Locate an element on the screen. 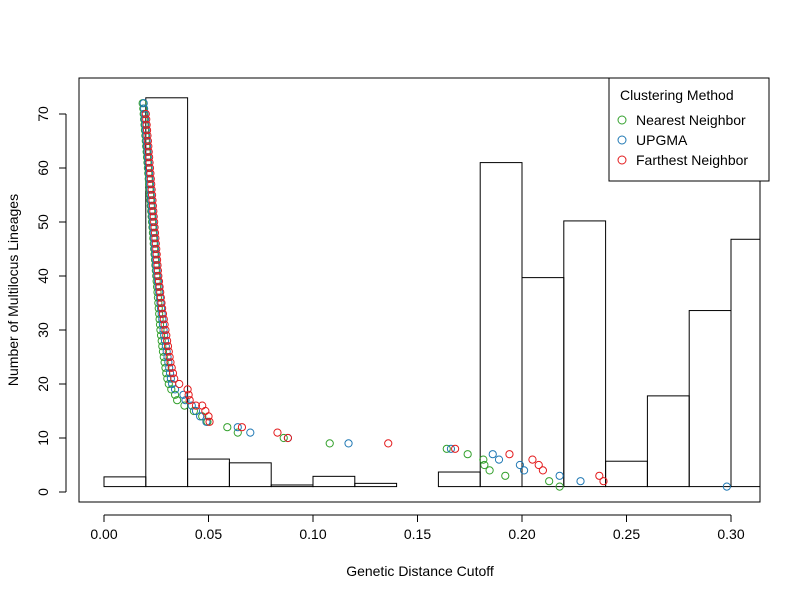 The width and height of the screenshot is (800, 600). legend-marker-nearest-neighbor is located at coordinates (622, 120).